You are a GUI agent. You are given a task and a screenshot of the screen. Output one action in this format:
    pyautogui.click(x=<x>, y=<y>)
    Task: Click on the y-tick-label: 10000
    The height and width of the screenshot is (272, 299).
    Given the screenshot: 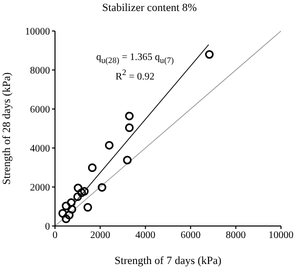 What is the action you would take?
    pyautogui.click(x=37, y=32)
    